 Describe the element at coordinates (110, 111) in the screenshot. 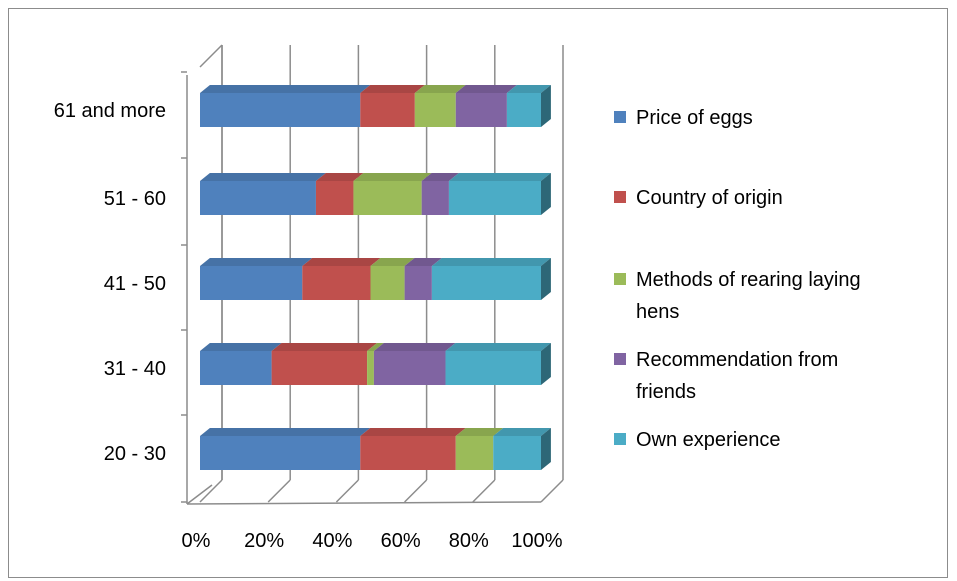

I see `category-label: 61 and more` at that location.